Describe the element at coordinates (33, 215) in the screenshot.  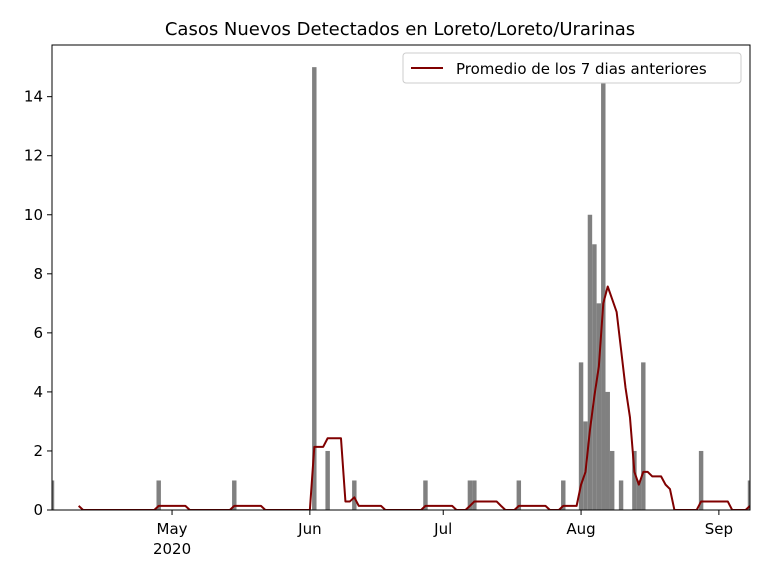
I see `y-tick-label: 10` at that location.